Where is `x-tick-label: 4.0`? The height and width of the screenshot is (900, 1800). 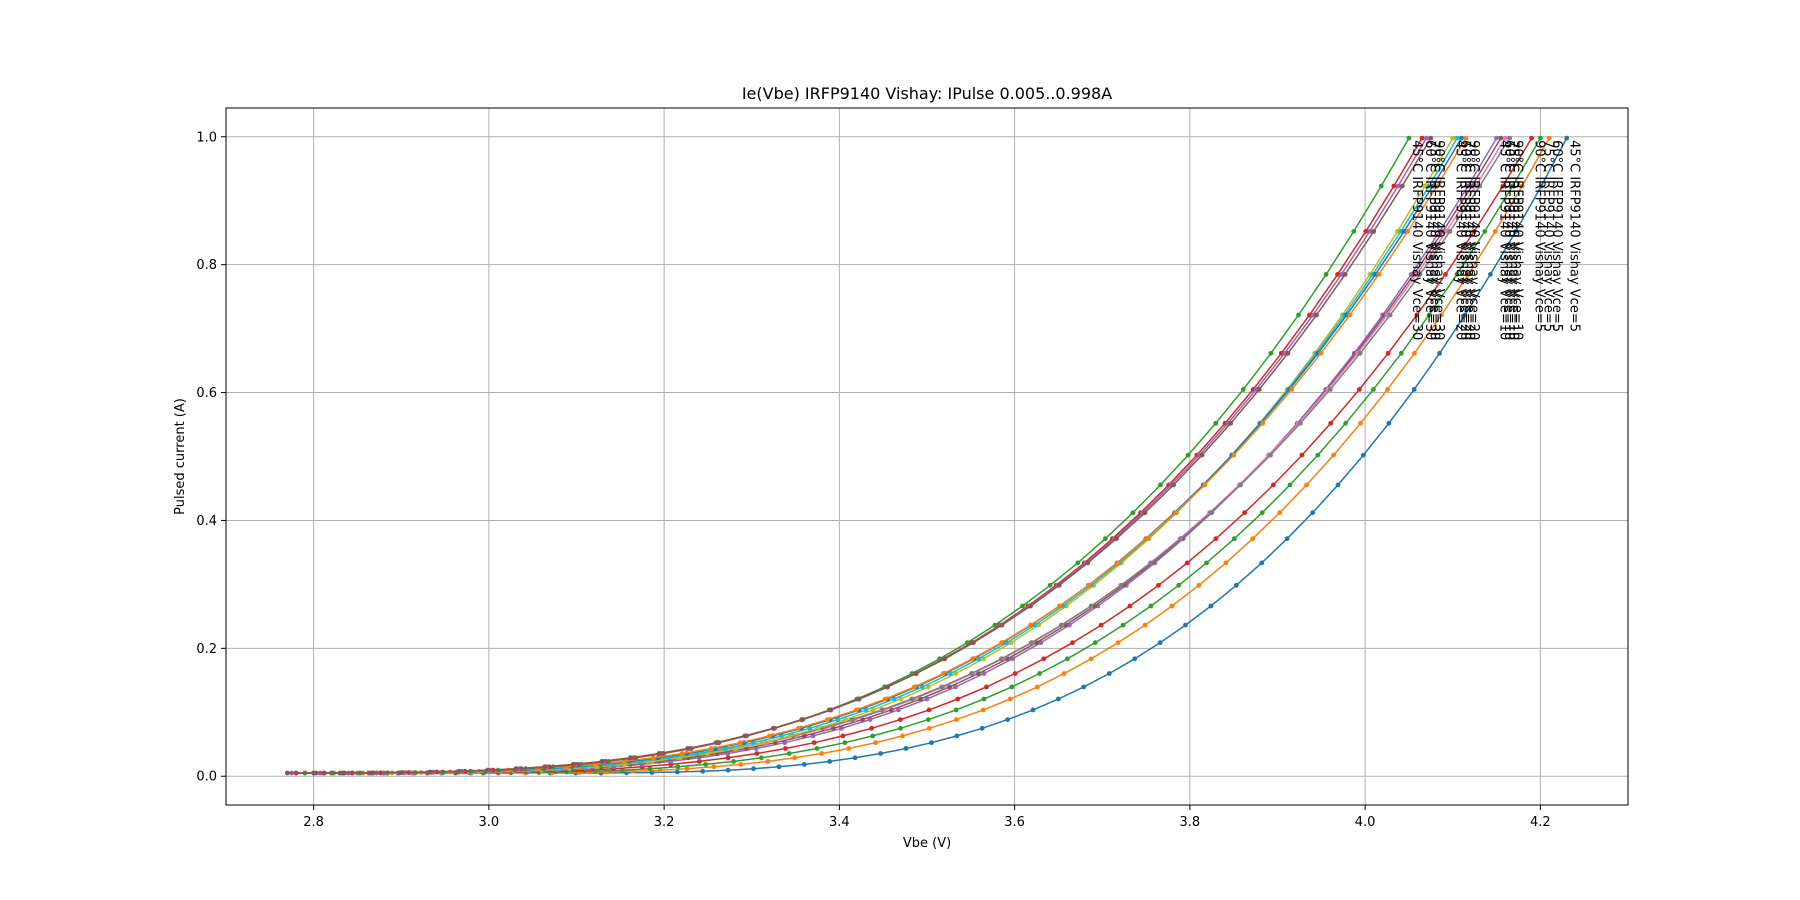
x-tick-label: 4.0 is located at coordinates (1365, 822).